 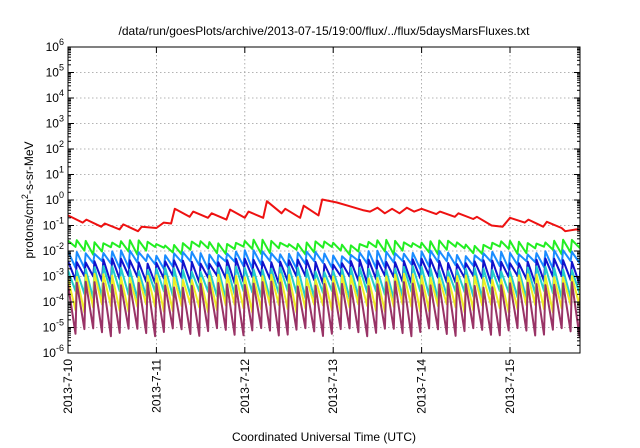 What do you see at coordinates (245, 386) in the screenshot?
I see `x-tick-label: 2013-7-12` at bounding box center [245, 386].